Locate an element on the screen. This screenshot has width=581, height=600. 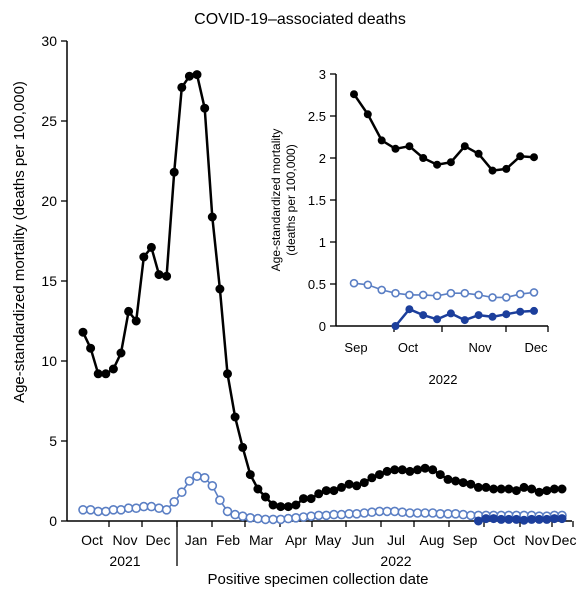
inset-x-tick-label: Dec is located at coordinates (536, 347).